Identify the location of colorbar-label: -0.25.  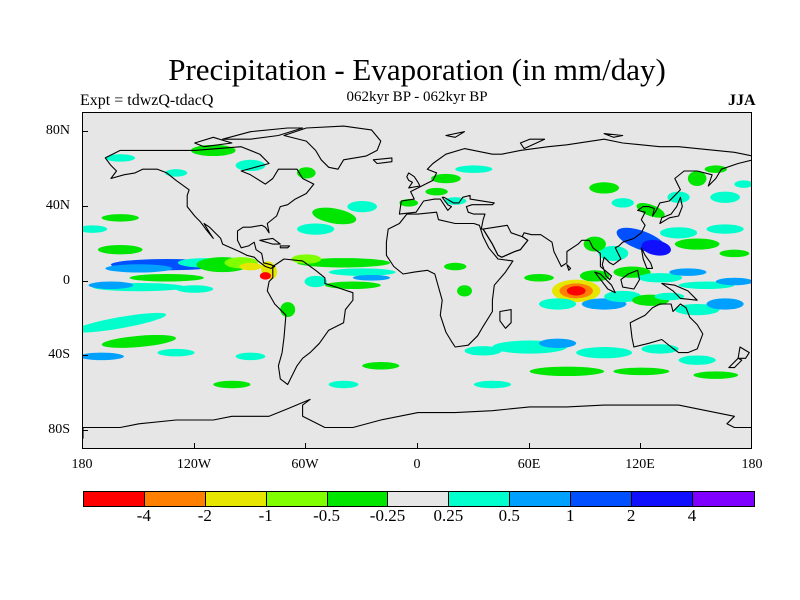
(387, 515).